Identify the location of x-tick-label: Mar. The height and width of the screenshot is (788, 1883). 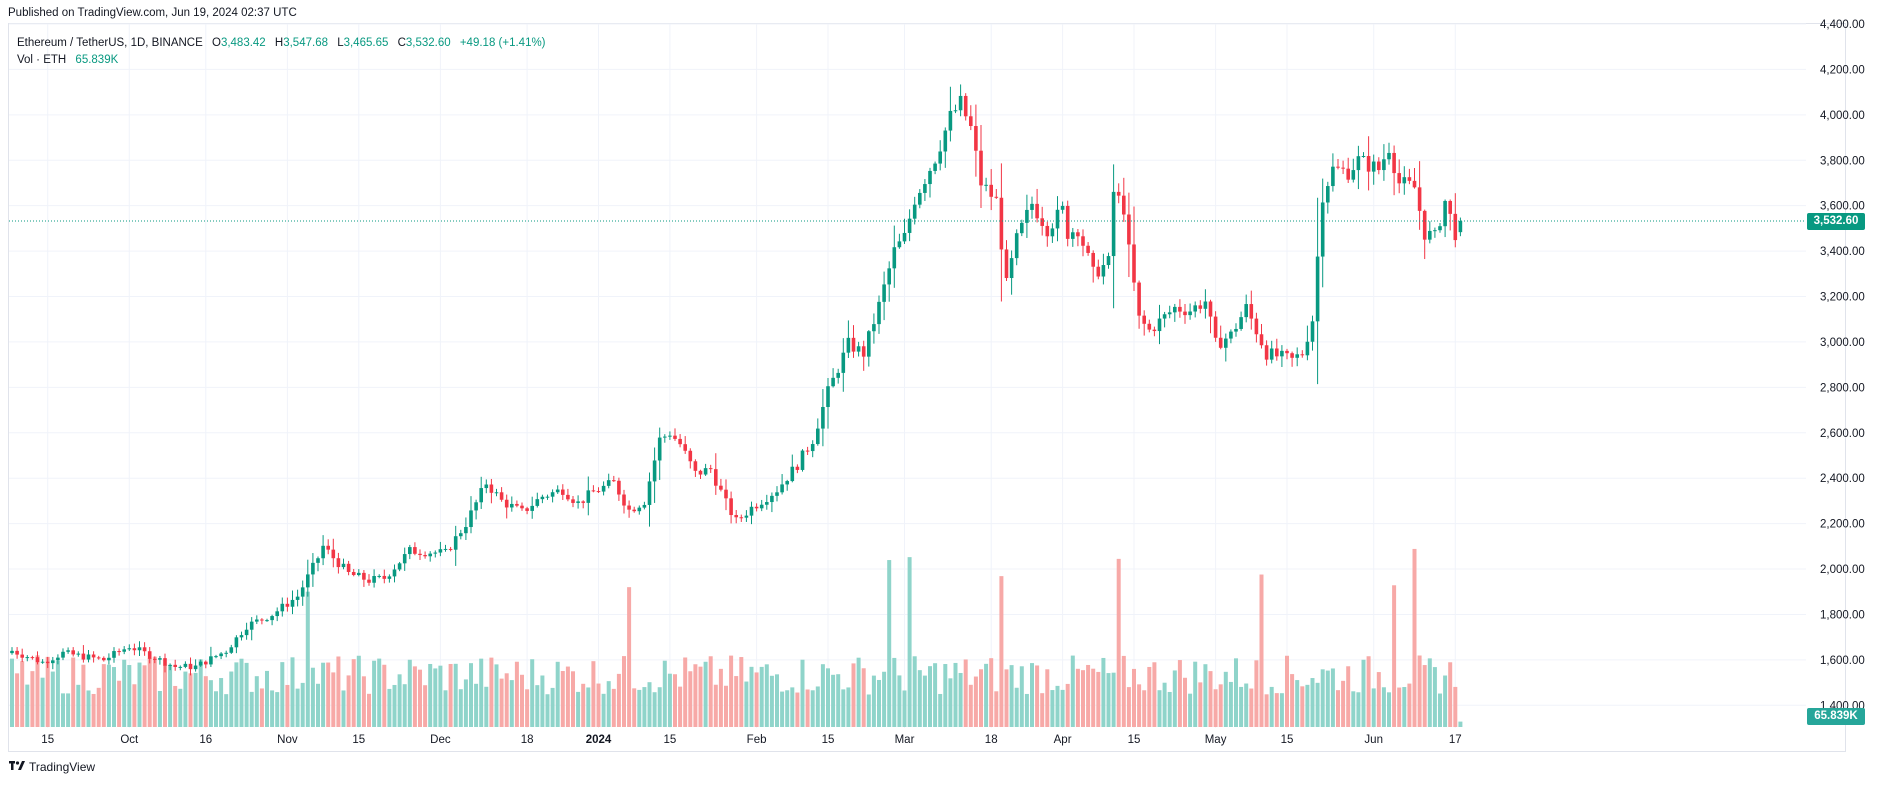
(905, 740).